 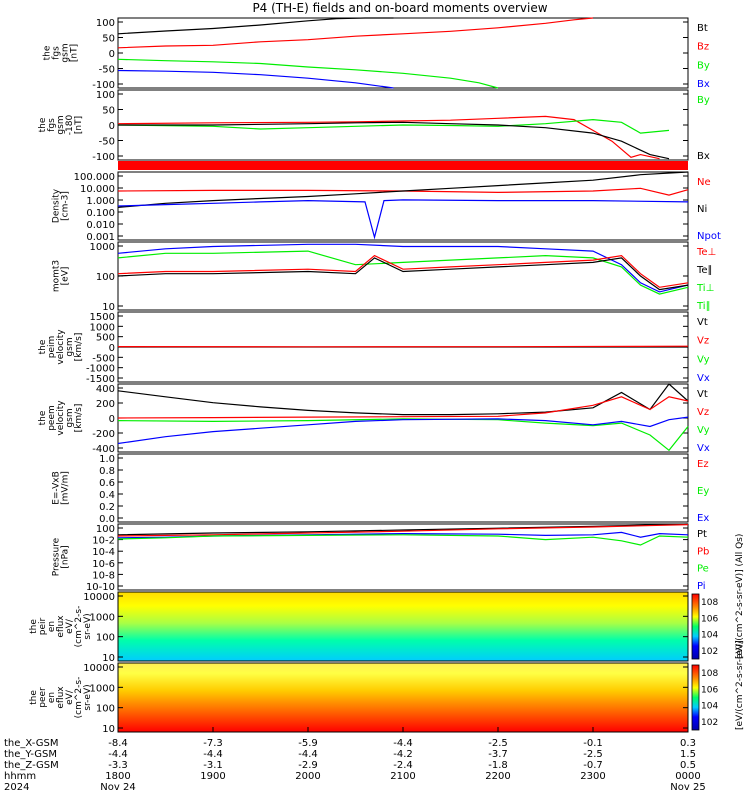 I want to click on legend-label: Pt, so click(x=702, y=534).